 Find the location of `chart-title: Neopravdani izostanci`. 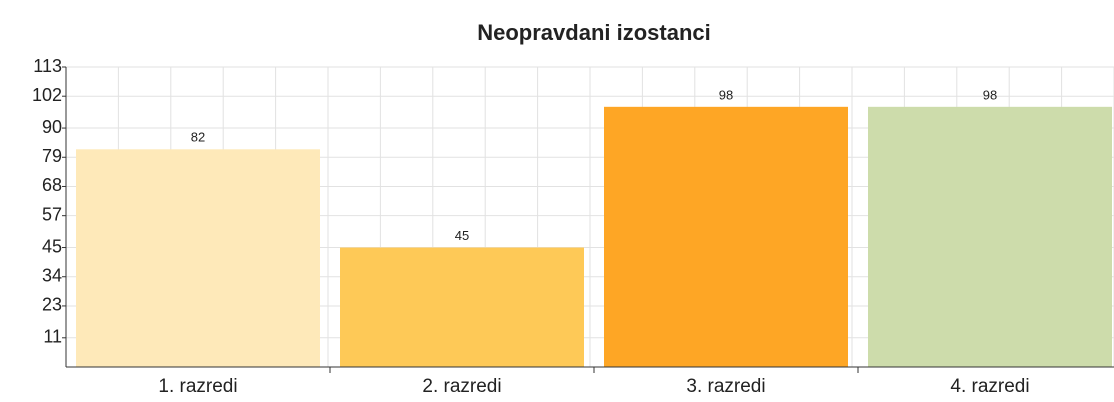

chart-title: Neopravdani izostanci is located at coordinates (594, 32).